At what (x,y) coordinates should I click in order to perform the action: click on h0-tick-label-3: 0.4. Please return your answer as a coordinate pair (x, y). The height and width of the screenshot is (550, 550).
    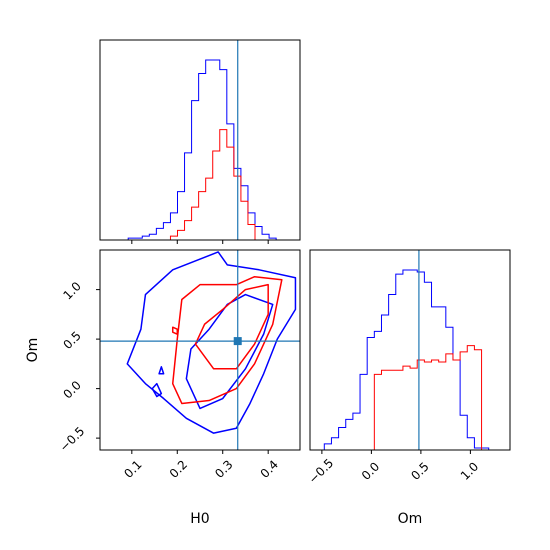
    Looking at the image, I should click on (269, 468).